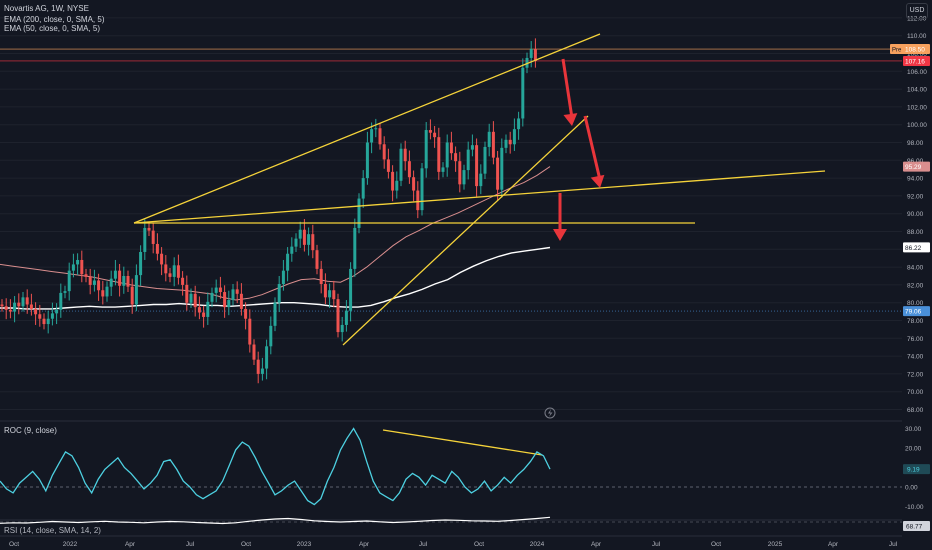 This screenshot has height=550, width=932. What do you see at coordinates (46, 8) in the screenshot?
I see `symbol-legend: Novartis AG, 1W, NYSE` at bounding box center [46, 8].